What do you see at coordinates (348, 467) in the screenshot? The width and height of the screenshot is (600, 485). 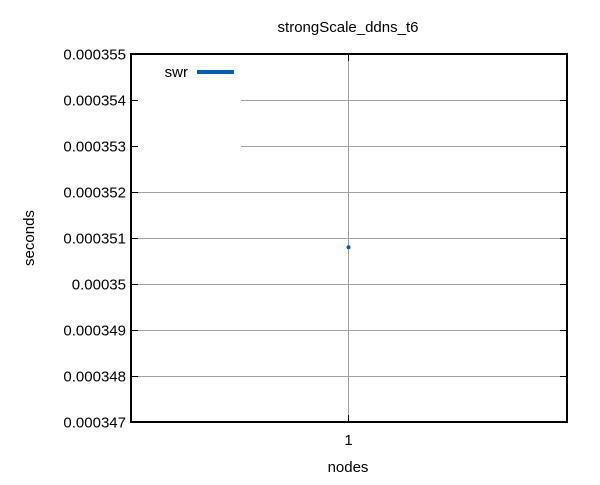 I see `x-axis-label: nodes` at bounding box center [348, 467].